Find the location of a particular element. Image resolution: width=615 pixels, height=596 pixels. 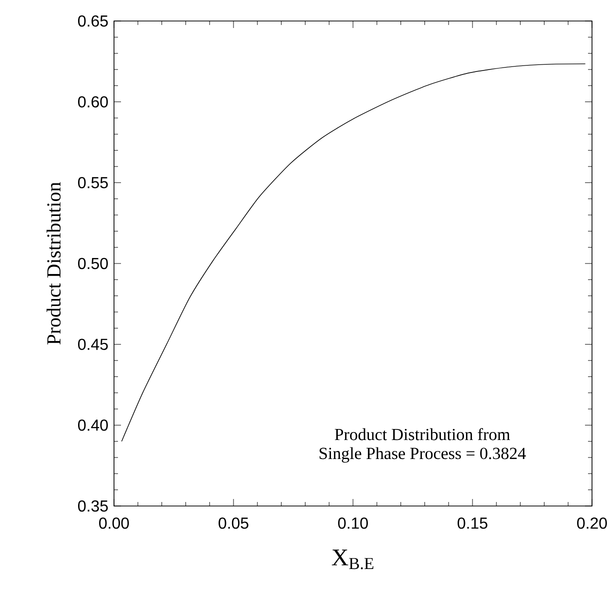

x-tick-label: 0.10 is located at coordinates (353, 523).